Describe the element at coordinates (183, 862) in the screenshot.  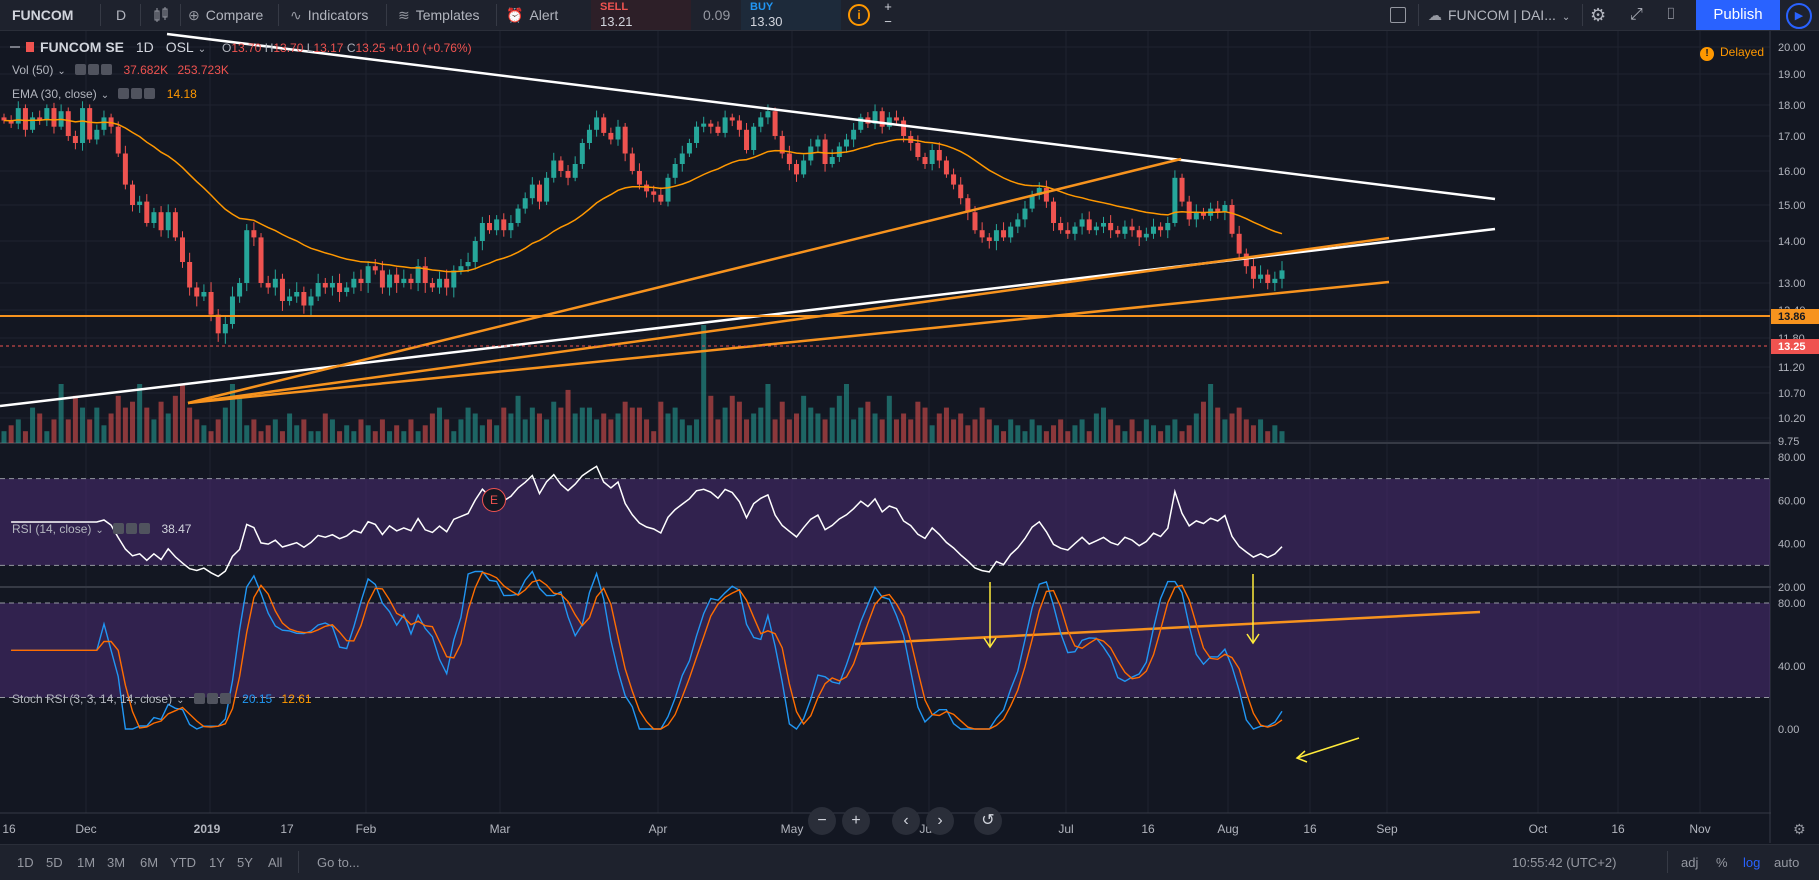
I see `range-button-ytd: YTD` at that location.